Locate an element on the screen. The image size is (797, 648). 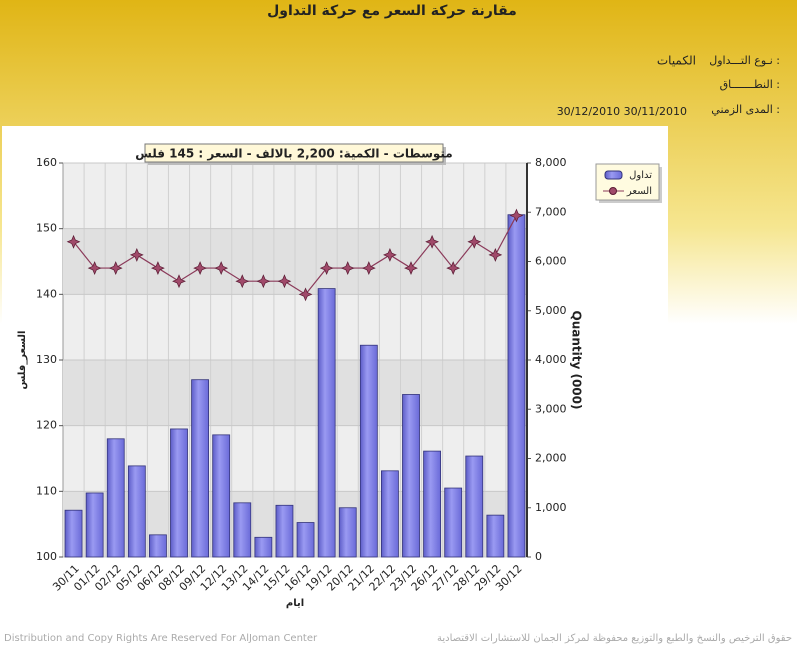
price-line is located at coordinates (295, 255).